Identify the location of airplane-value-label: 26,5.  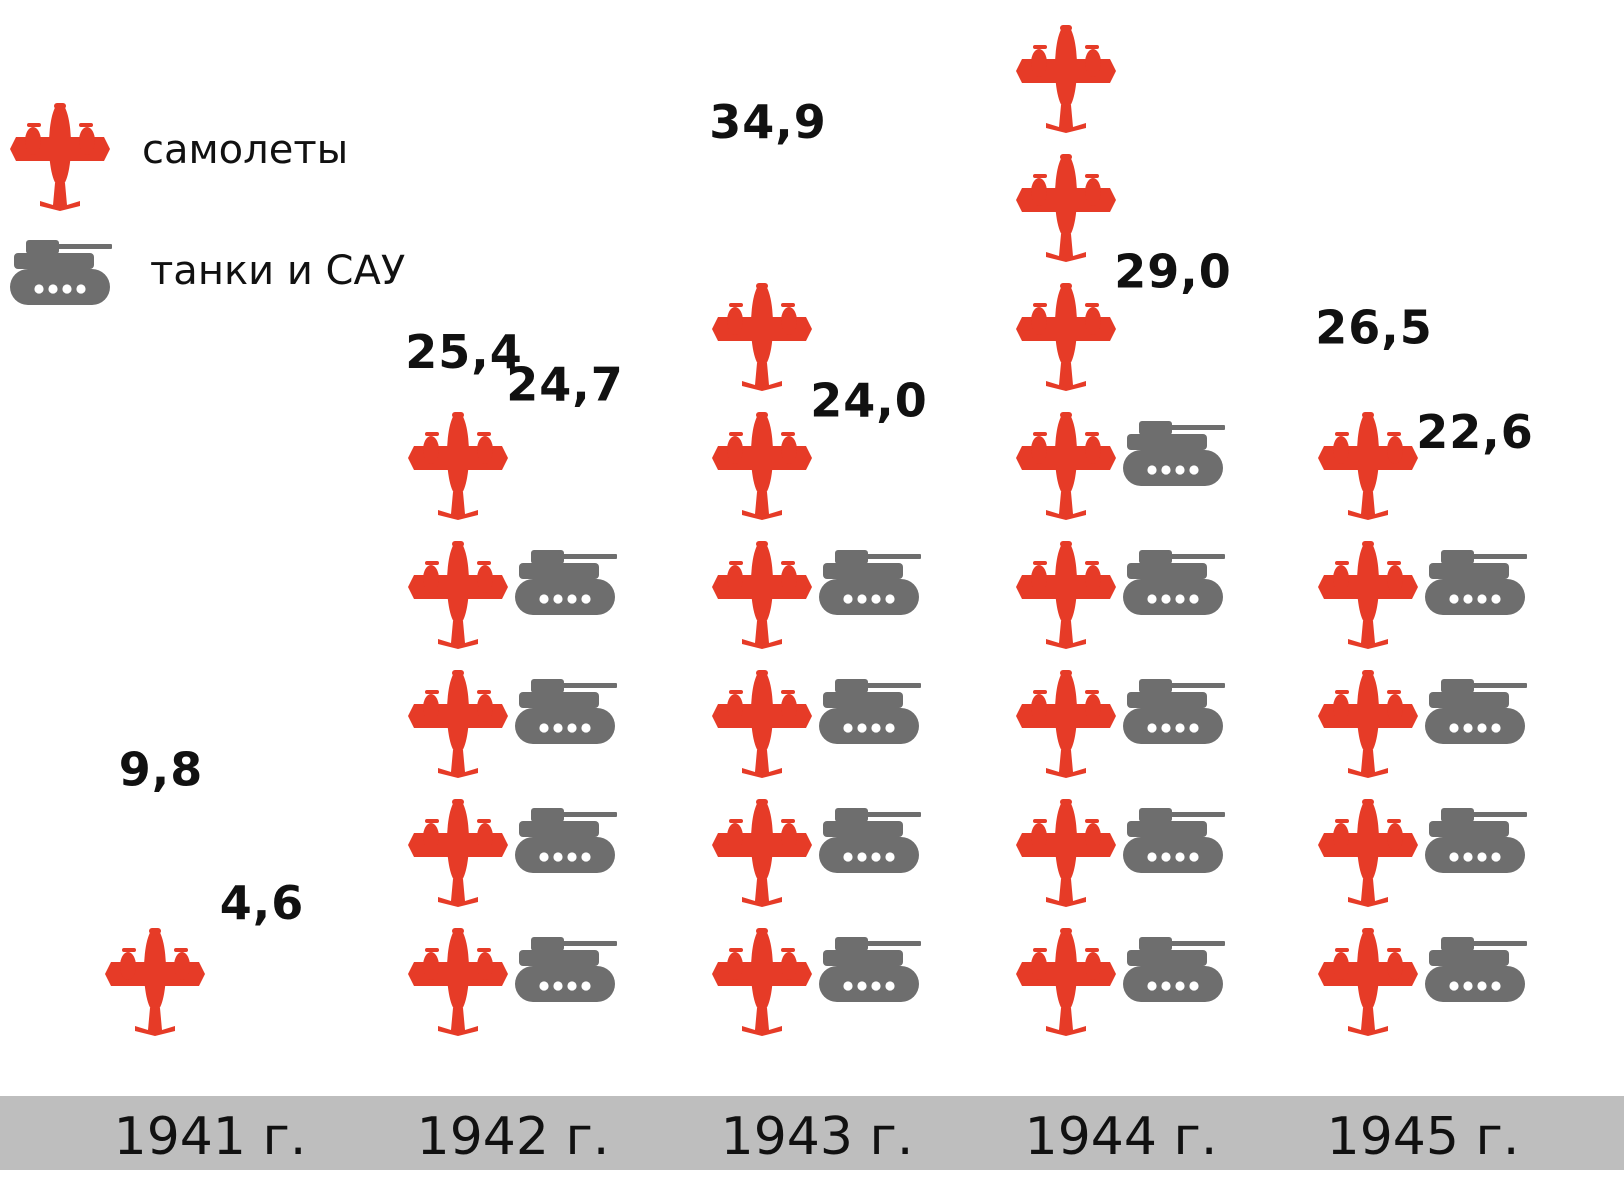
(1374, 327).